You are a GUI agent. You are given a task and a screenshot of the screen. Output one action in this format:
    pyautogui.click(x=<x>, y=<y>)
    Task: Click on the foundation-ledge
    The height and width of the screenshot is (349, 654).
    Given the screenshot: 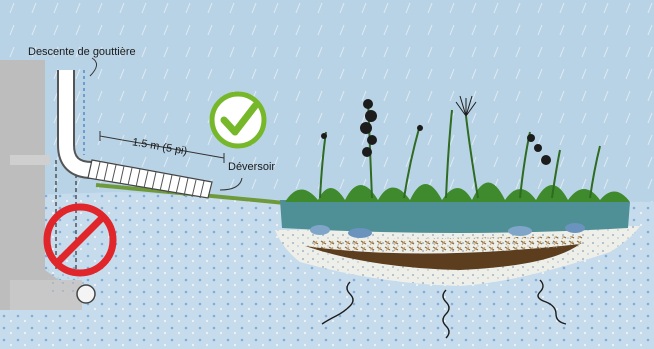 What is the action you would take?
    pyautogui.click(x=30, y=160)
    